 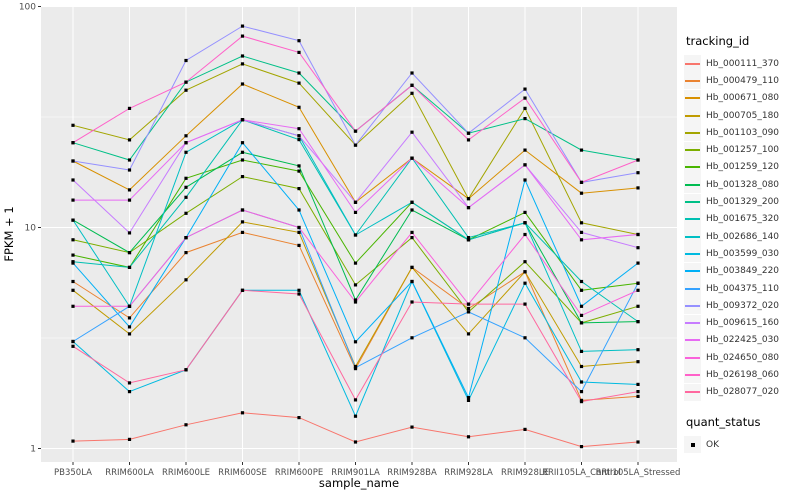 I want to click on legend-entry: Hb_028077_020, so click(x=742, y=392).